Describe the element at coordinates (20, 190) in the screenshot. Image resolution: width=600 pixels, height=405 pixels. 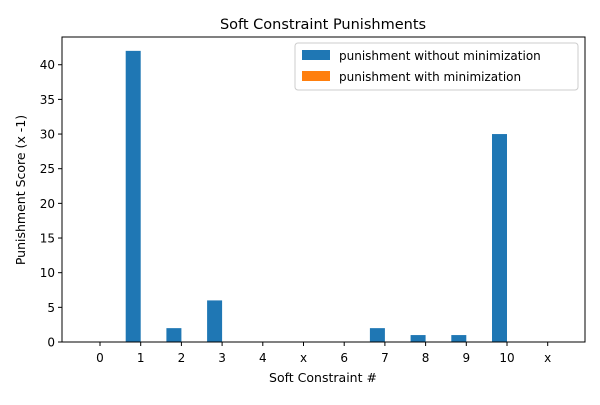
I see `y-axis-label: Punishment Score (x -1)` at that location.